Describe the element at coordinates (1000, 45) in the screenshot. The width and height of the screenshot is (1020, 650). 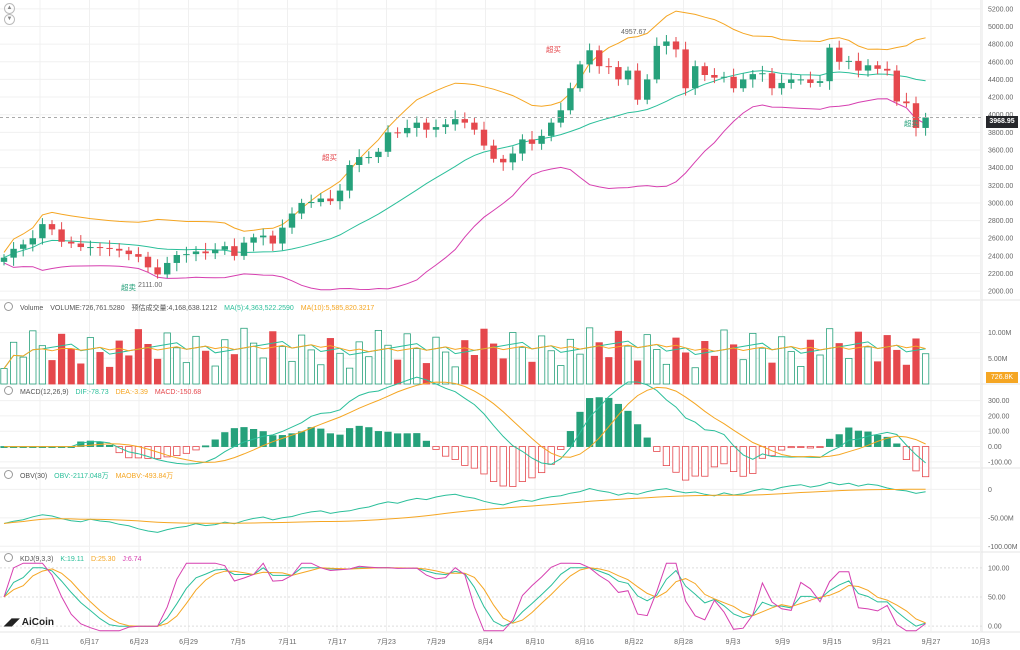
I see `y-tick-label: 4800.00` at that location.